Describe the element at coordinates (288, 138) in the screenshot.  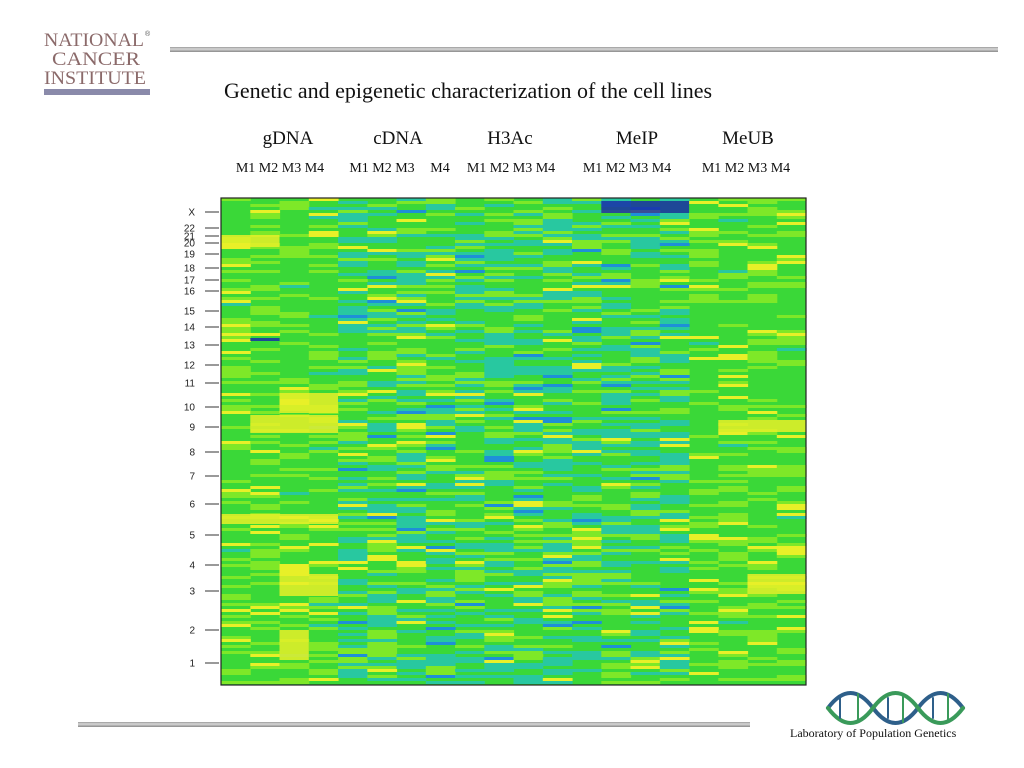
I see `group-label-gdna: gDNA` at that location.